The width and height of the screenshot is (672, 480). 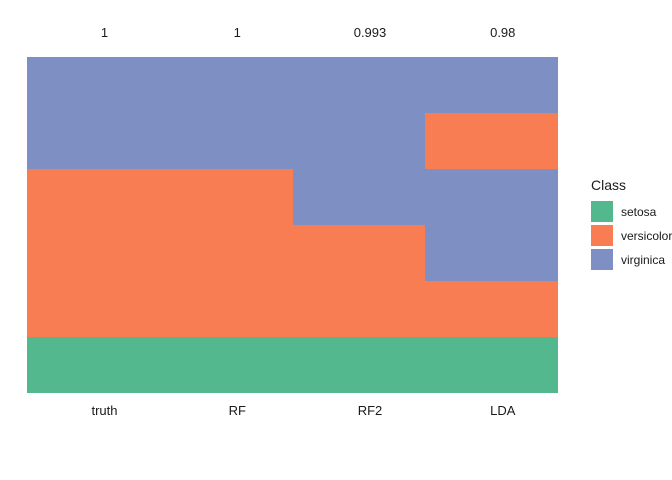 I want to click on legend-label-setosa: setosa, so click(x=639, y=211).